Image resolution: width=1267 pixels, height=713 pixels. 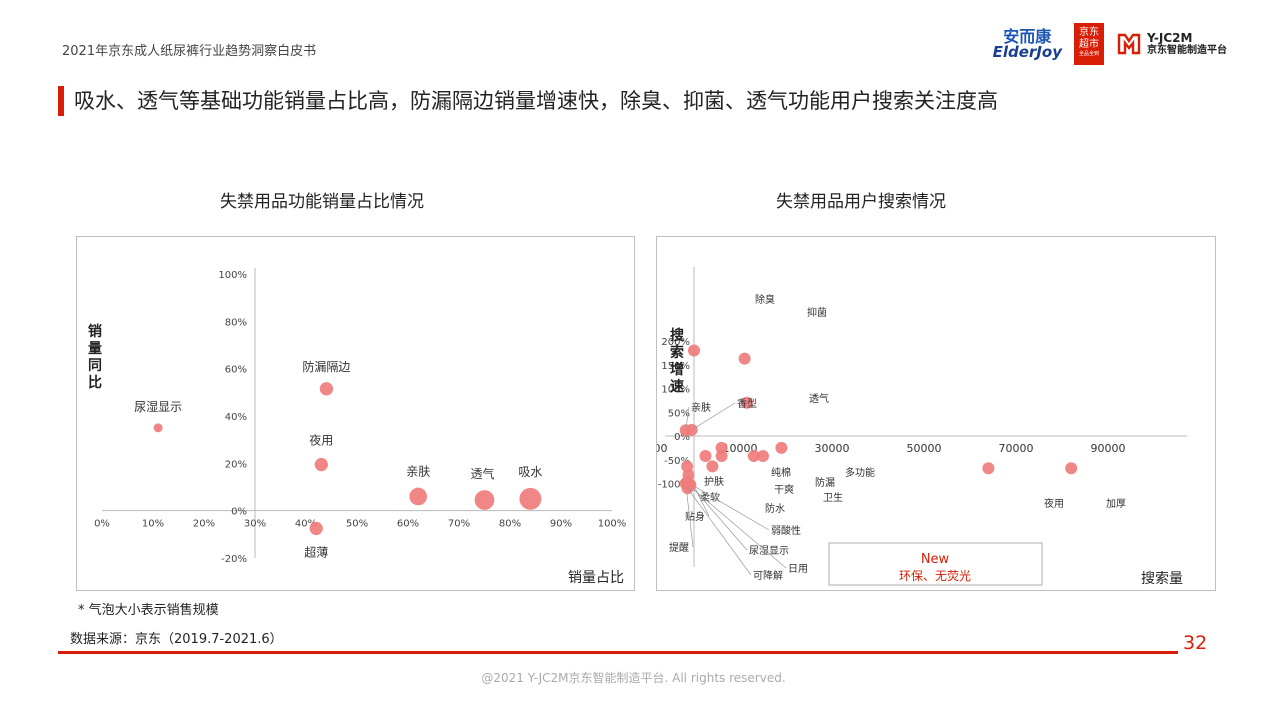 I want to click on chart2-point-label: 多功能, so click(x=860, y=472).